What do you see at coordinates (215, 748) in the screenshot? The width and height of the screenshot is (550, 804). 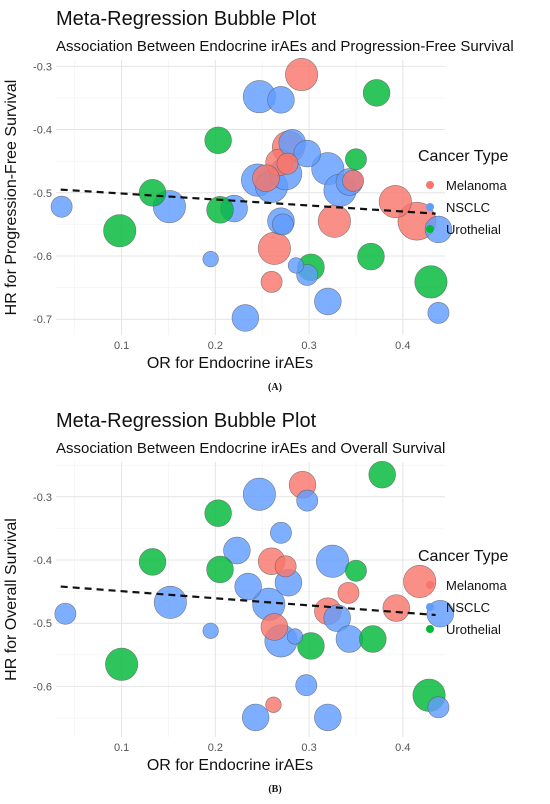 I see `x-tick-label: 0.2` at bounding box center [215, 748].